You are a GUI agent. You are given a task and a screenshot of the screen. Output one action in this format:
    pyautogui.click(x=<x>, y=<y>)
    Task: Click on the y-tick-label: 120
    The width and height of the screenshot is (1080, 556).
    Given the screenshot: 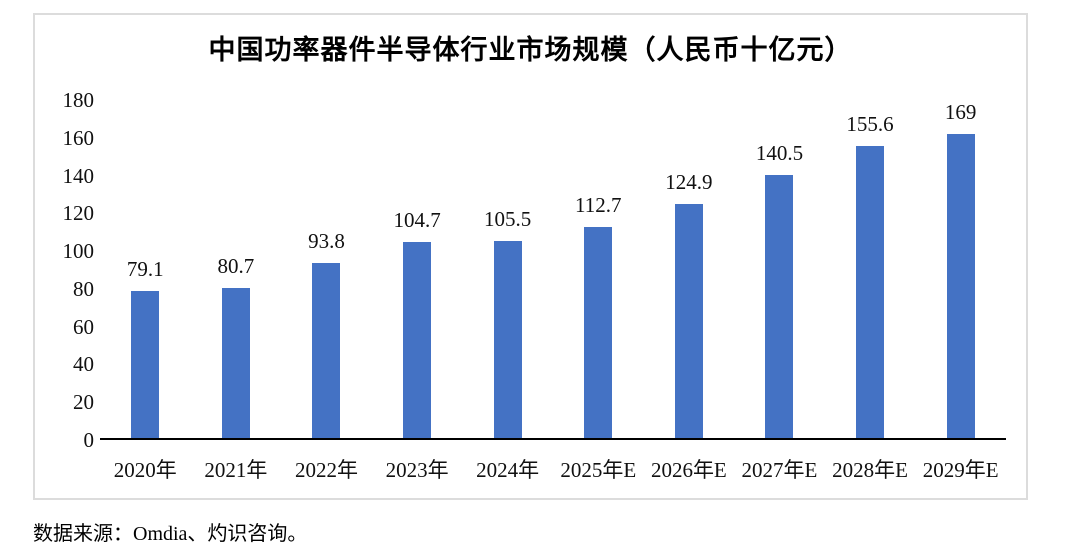 What is the action you would take?
    pyautogui.click(x=78, y=213)
    